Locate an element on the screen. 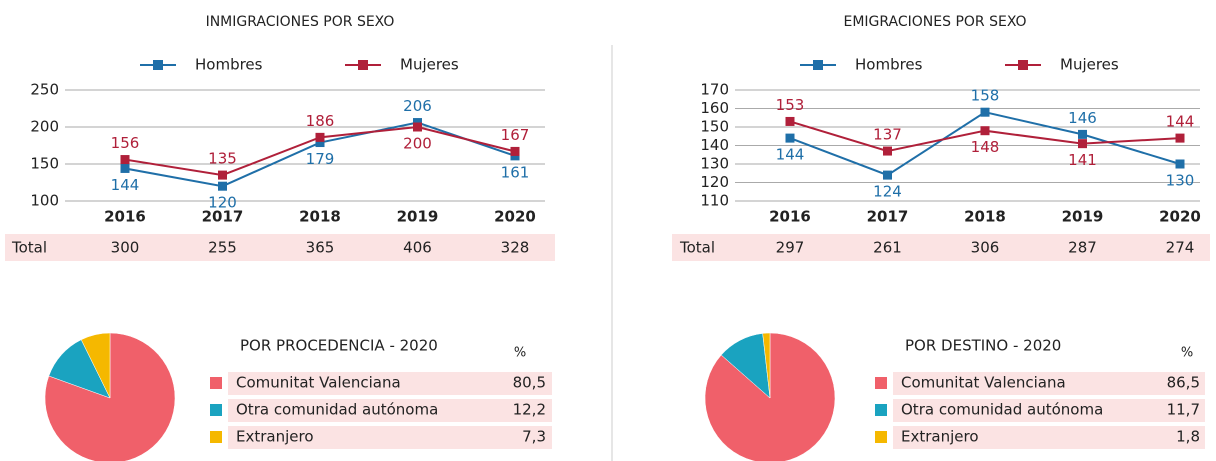  chart-title: EMIGRACIONES POR SEXO is located at coordinates (934, 22).